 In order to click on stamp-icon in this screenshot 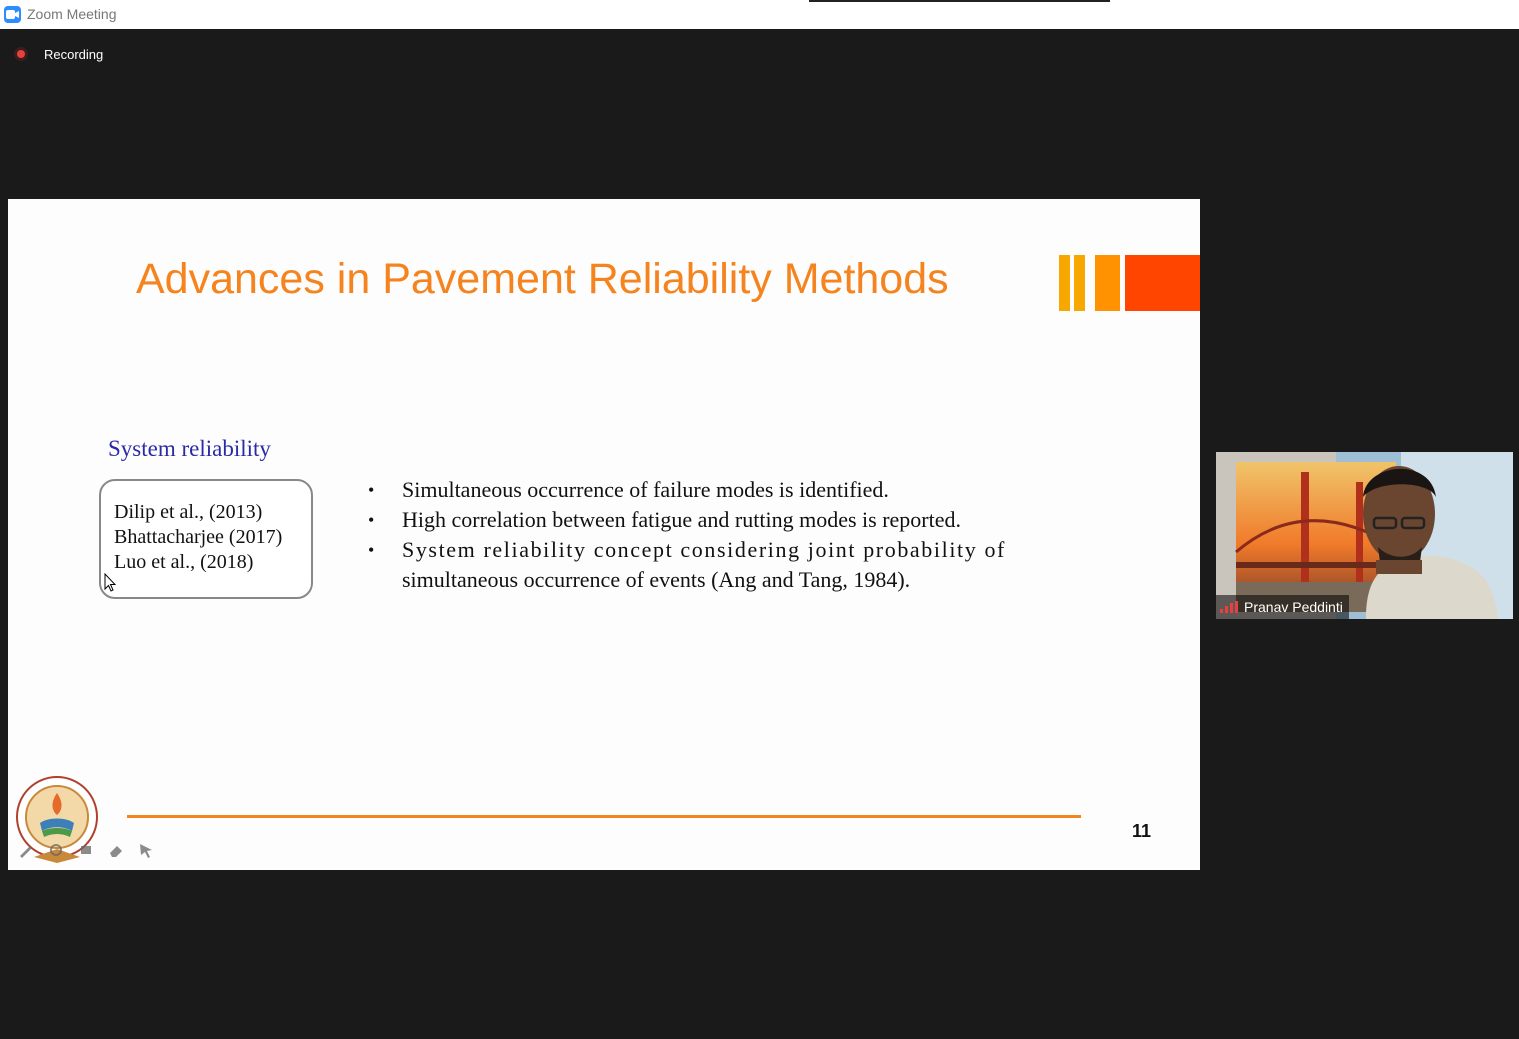, I will do `click(86, 850)`.